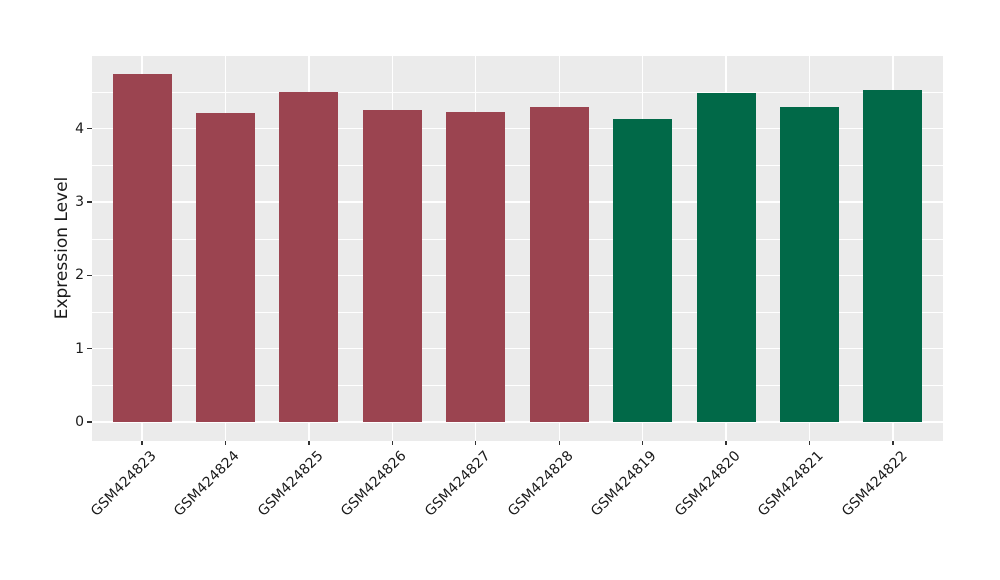  What do you see at coordinates (643, 270) in the screenshot?
I see `bar-GSM424819` at bounding box center [643, 270].